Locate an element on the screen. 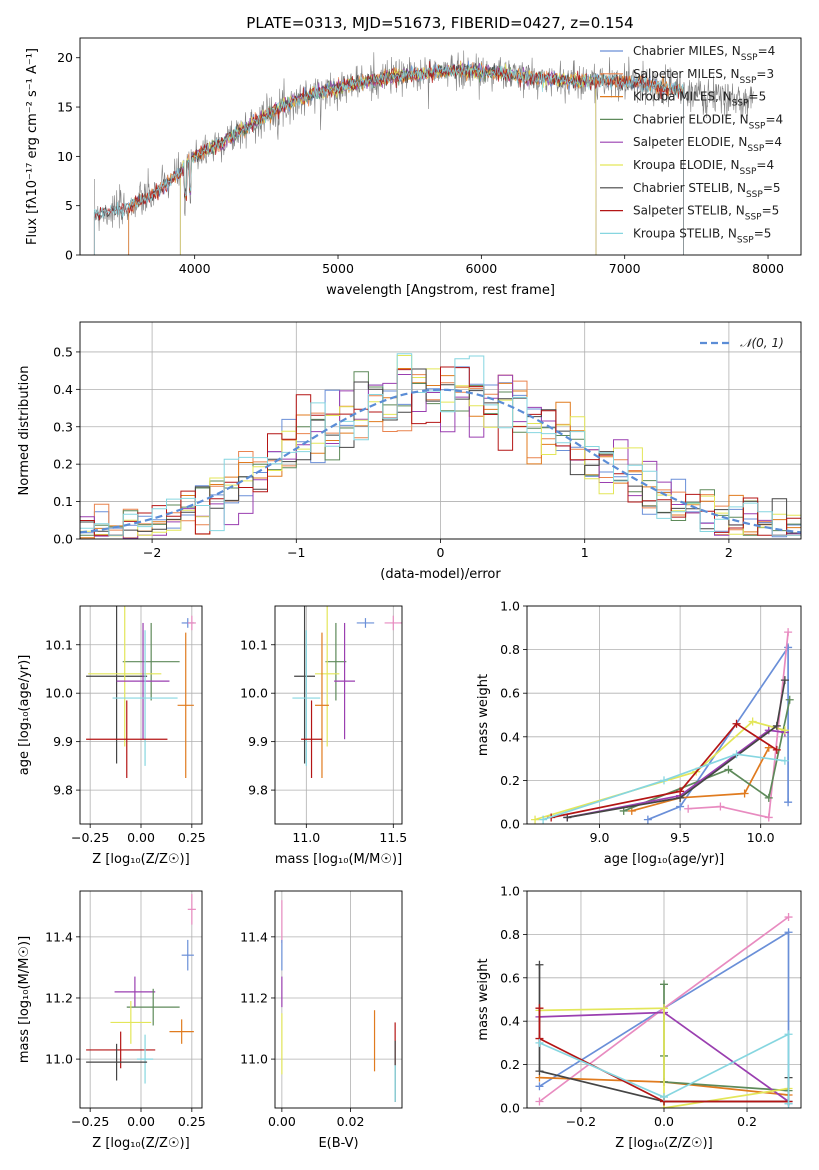 This screenshot has width=819, height=1170. x-axis-label: (data-model)/error is located at coordinates (440, 574).